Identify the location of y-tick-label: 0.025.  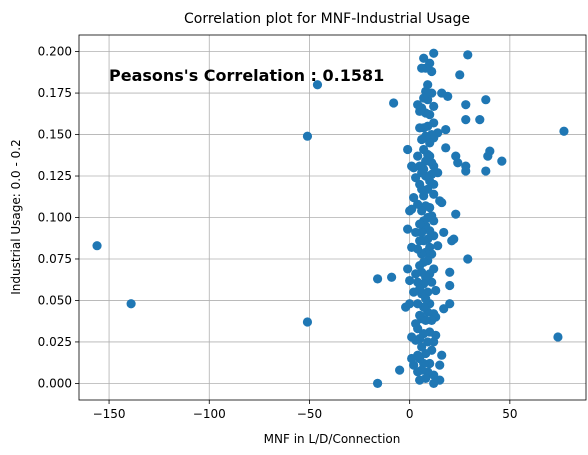
(55, 342).